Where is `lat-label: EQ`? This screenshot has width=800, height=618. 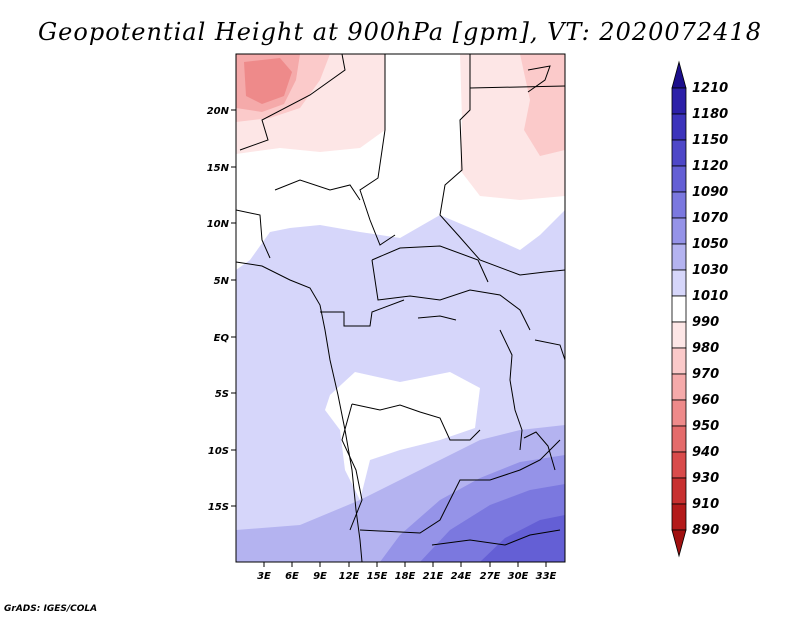 lat-label: EQ is located at coordinates (222, 338).